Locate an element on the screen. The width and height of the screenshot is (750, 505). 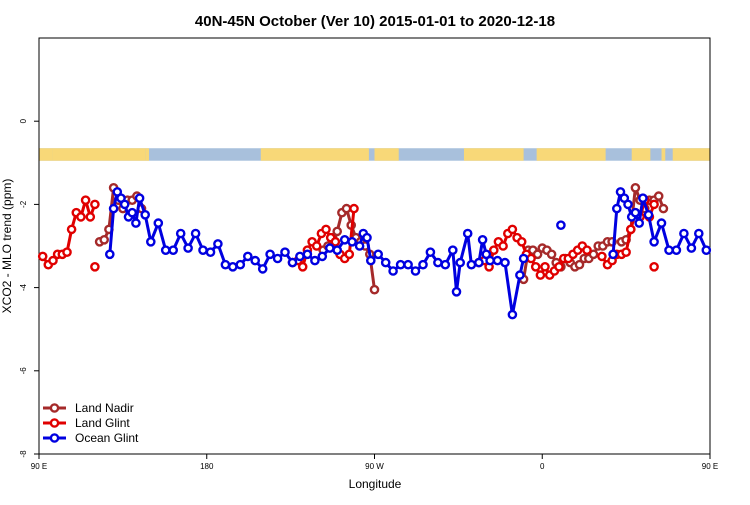
y-tick-label: -6 is located at coordinates (23, 371).